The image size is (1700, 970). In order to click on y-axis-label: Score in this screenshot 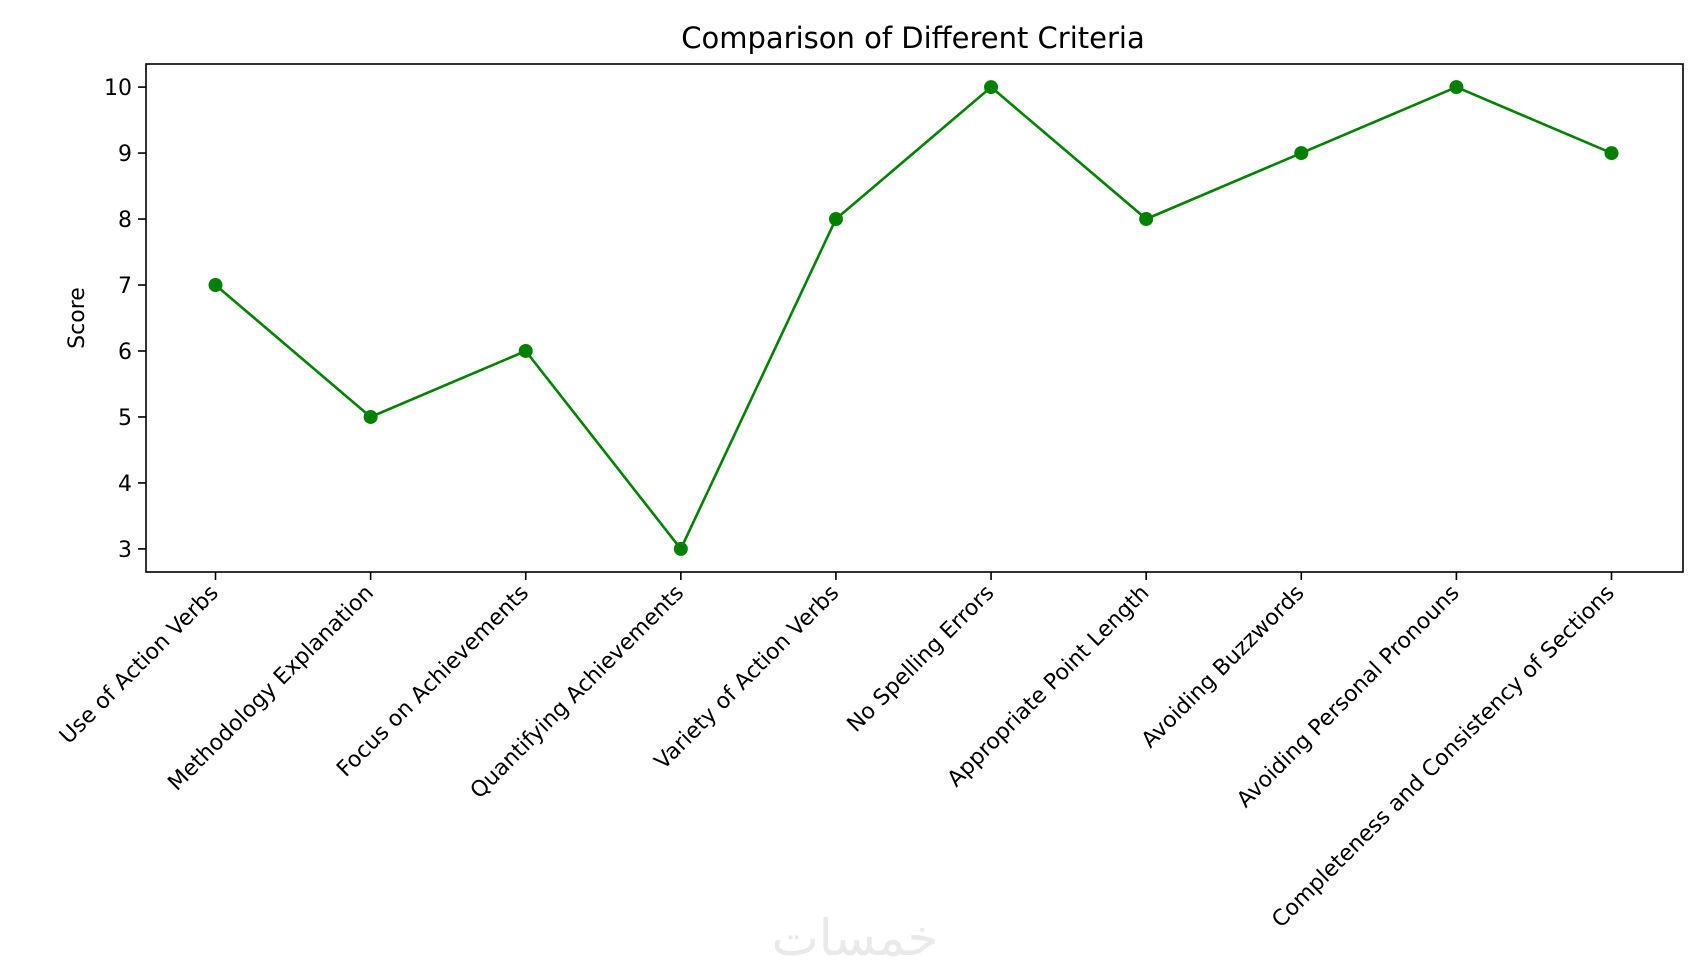, I will do `click(77, 318)`.